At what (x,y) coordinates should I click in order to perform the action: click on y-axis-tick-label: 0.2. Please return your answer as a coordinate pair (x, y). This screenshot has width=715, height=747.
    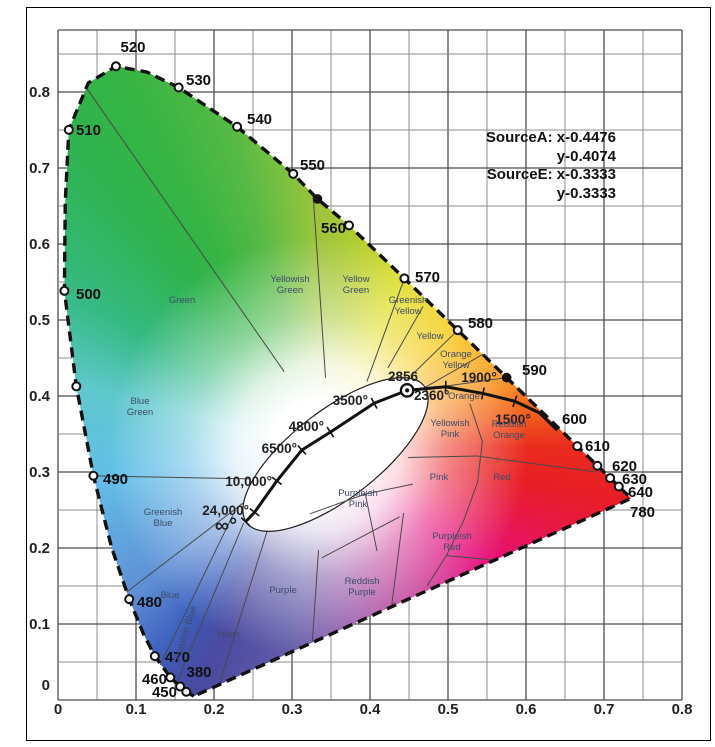
    Looking at the image, I should click on (39, 548).